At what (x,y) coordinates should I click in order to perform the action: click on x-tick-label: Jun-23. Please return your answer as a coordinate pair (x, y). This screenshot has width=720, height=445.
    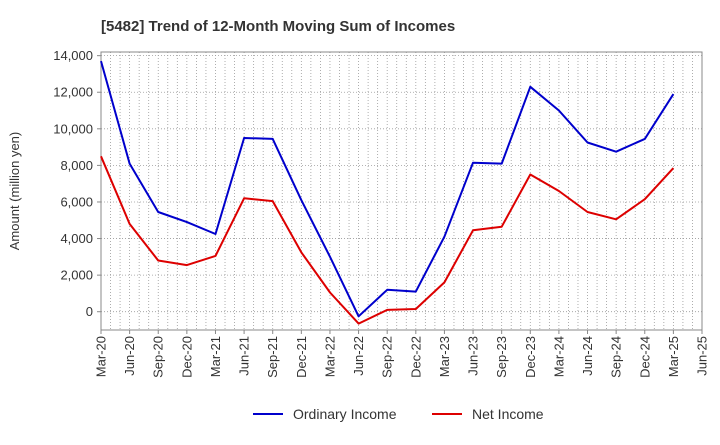
    Looking at the image, I should click on (473, 356).